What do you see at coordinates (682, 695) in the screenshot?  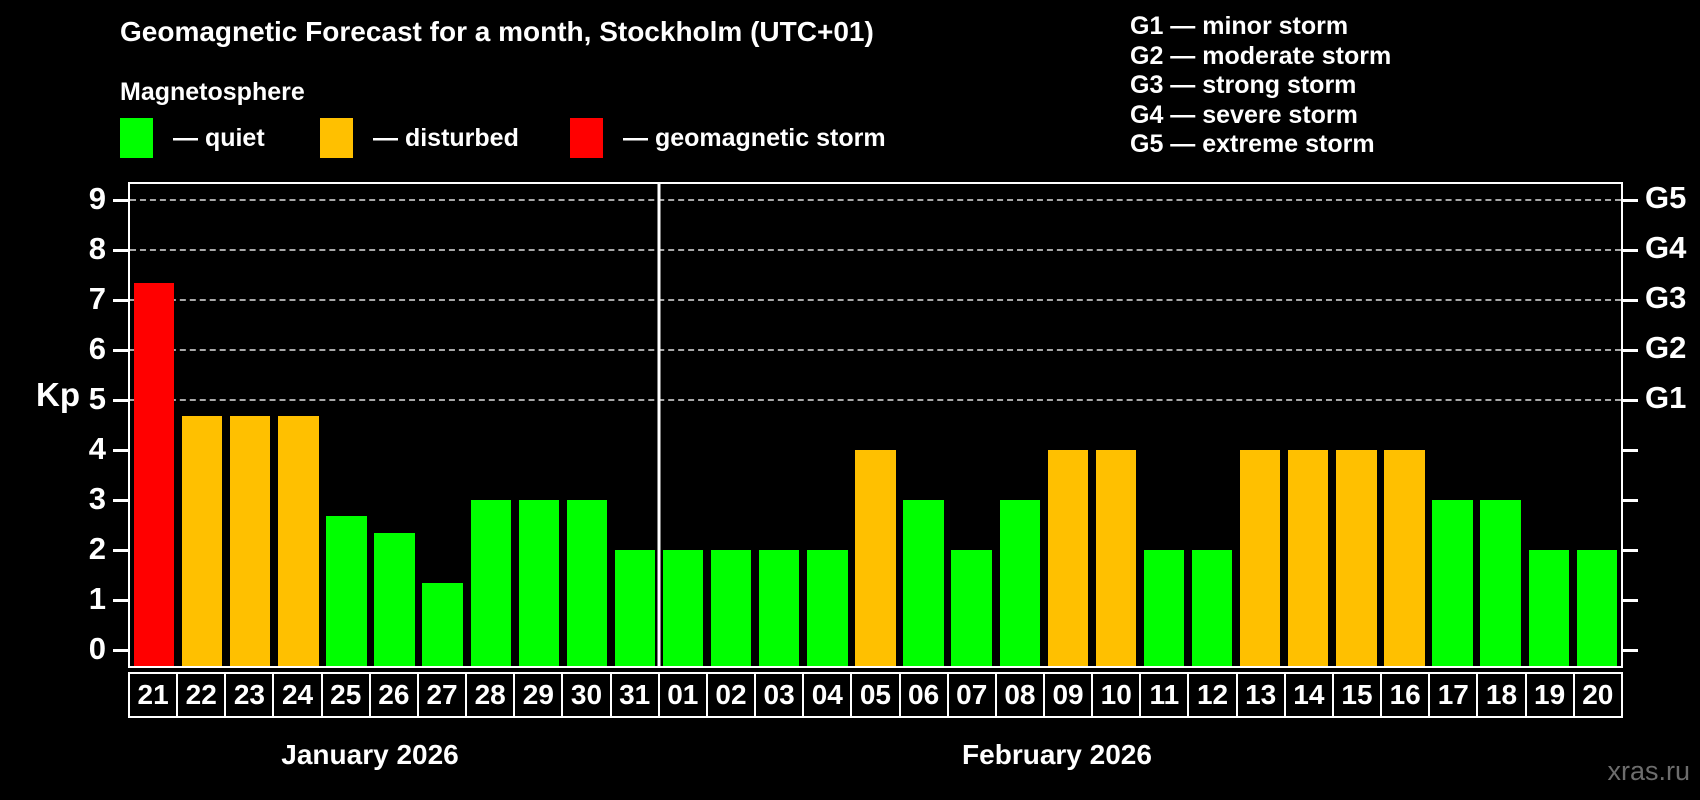 I see `date-cell-01: 01` at bounding box center [682, 695].